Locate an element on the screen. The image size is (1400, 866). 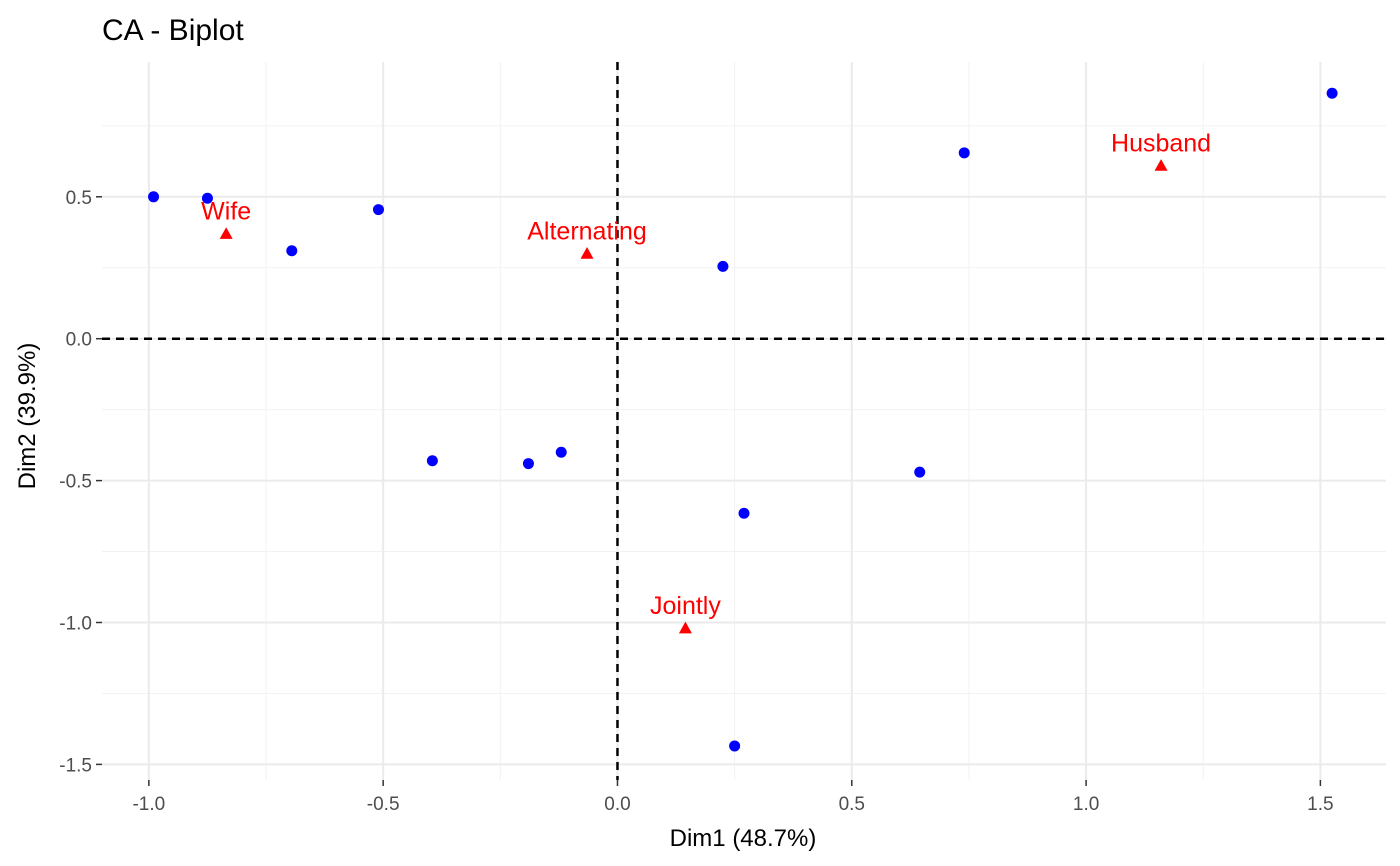
x-tick-label: 1.0 is located at coordinates (1086, 804).